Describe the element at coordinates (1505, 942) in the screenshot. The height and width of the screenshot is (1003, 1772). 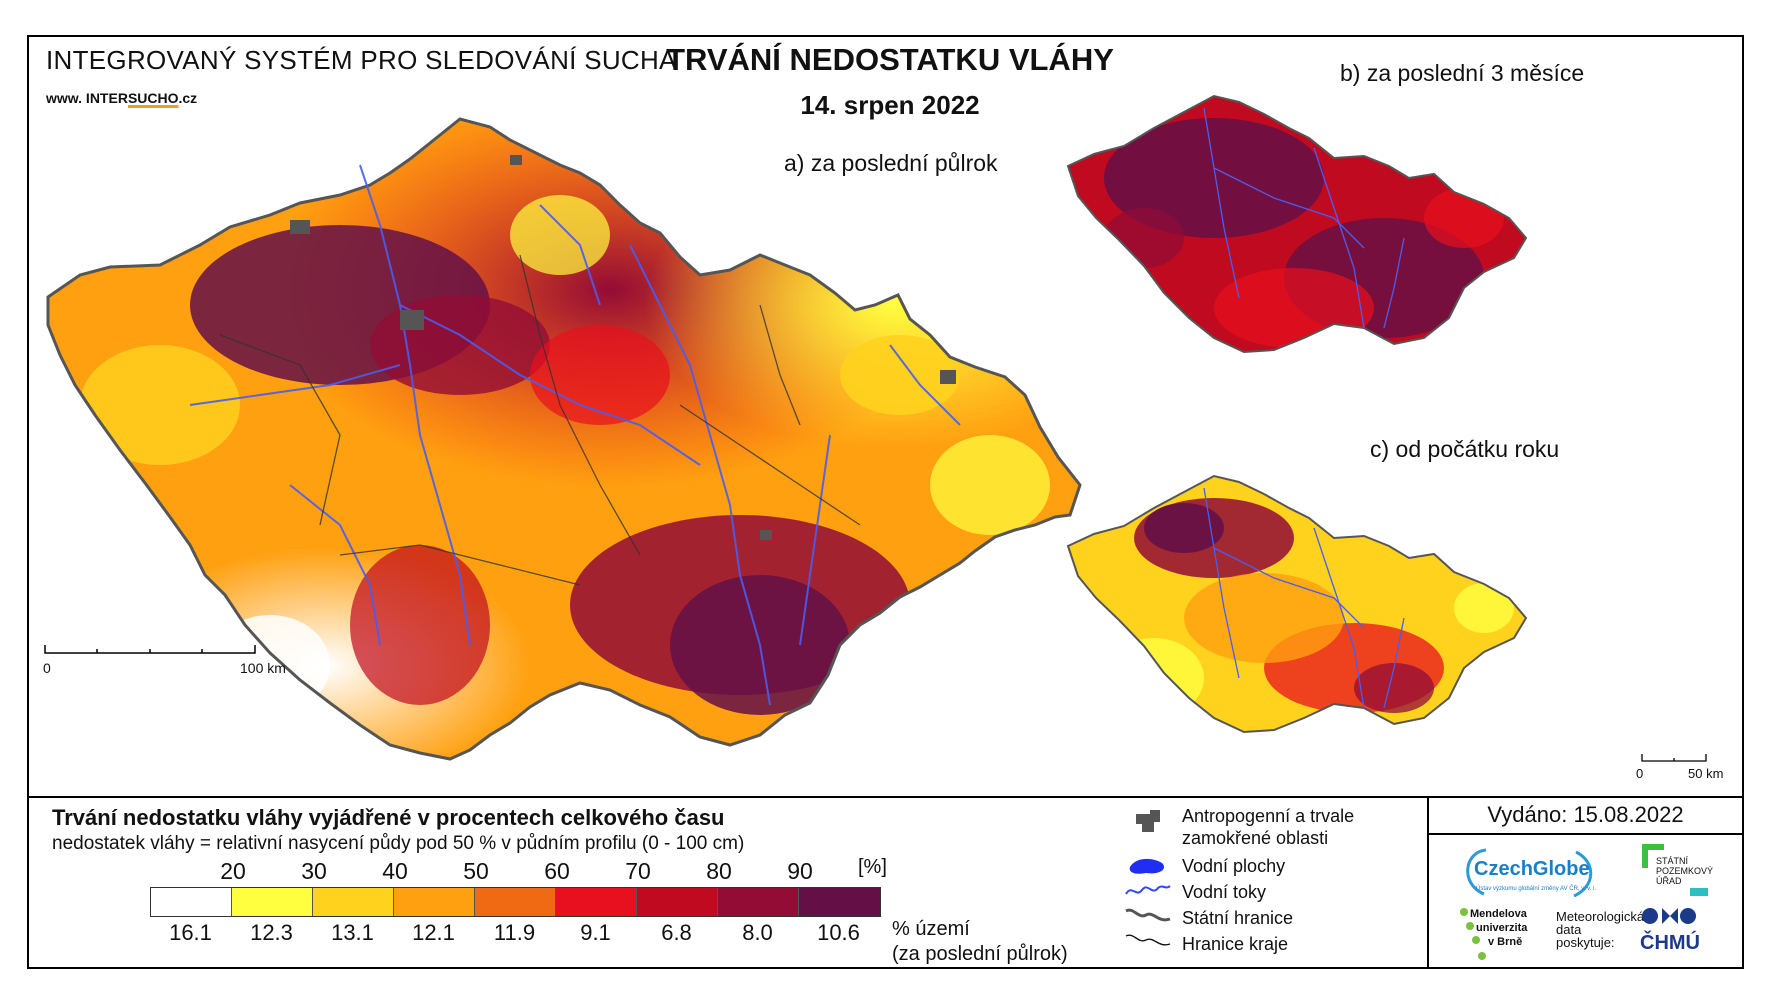
I see `mendel-logo-line-3: v Brně` at that location.